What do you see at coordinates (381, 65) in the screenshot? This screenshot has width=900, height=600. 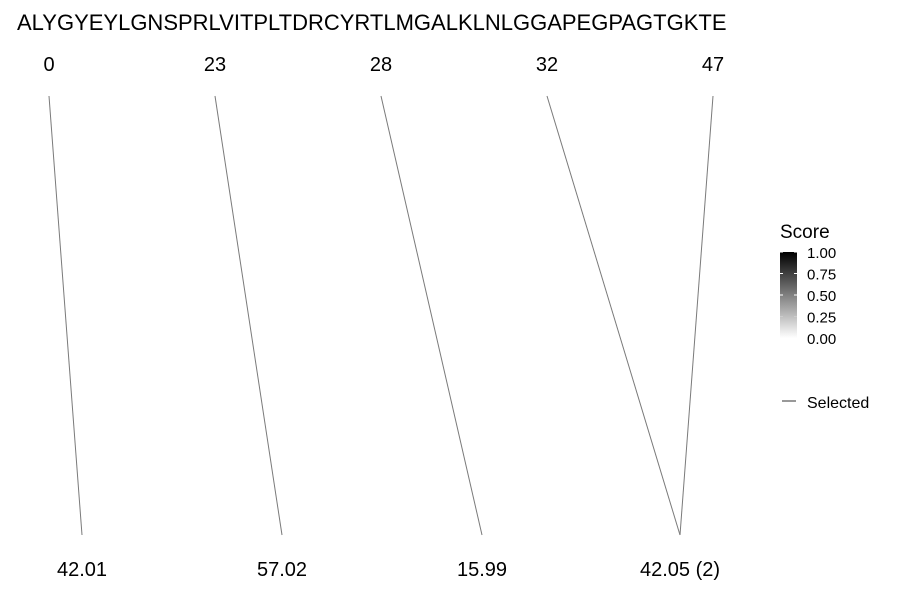 I see `position-label: 28` at bounding box center [381, 65].